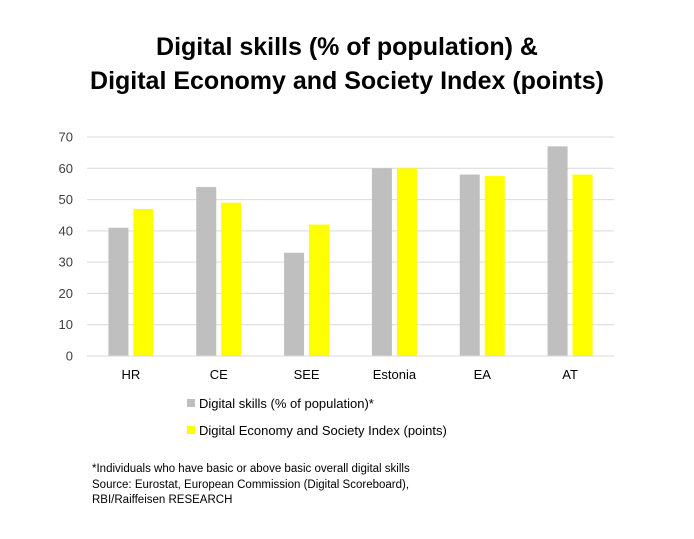 The width and height of the screenshot is (694, 539). Describe the element at coordinates (469, 265) in the screenshot. I see `bar-digital-skills-ea` at that location.